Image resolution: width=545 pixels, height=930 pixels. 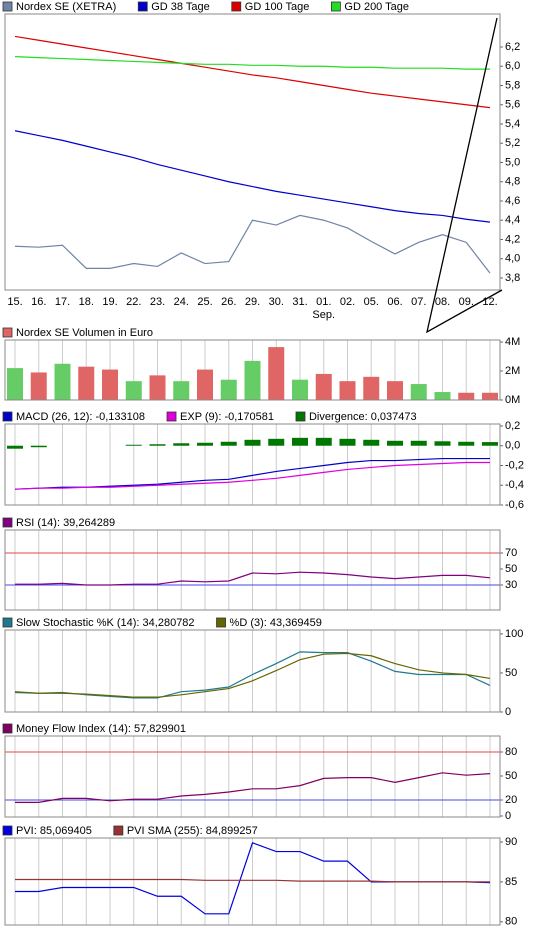 I want to click on y-tick-label: 20, so click(x=511, y=800).